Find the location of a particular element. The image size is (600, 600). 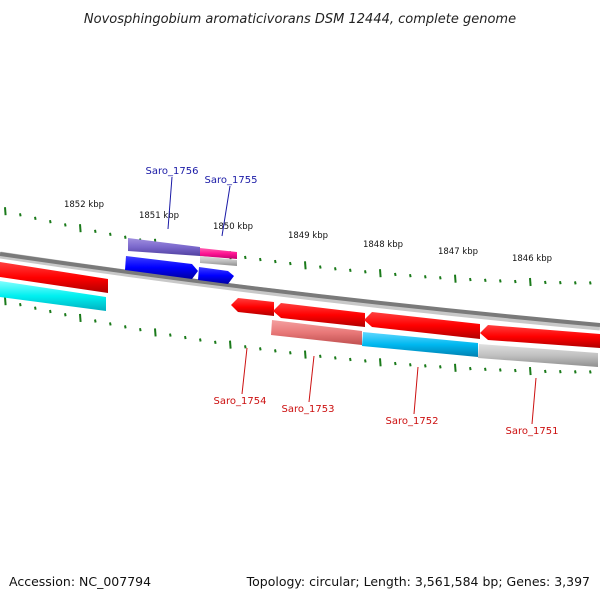

gene-label-saro-1755: Saro_1755 is located at coordinates (231, 180).